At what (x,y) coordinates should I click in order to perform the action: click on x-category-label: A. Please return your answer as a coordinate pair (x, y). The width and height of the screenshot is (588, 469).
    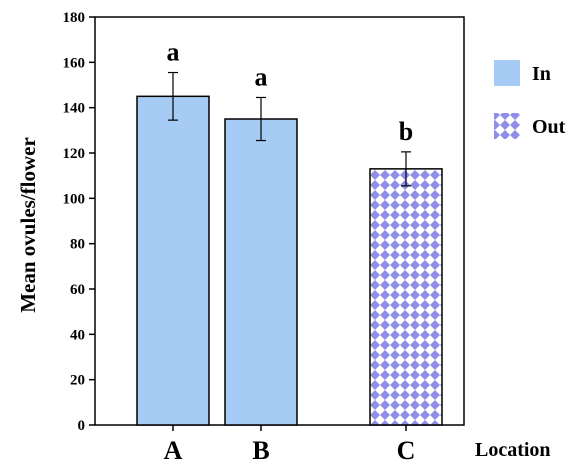
    Looking at the image, I should click on (173, 450).